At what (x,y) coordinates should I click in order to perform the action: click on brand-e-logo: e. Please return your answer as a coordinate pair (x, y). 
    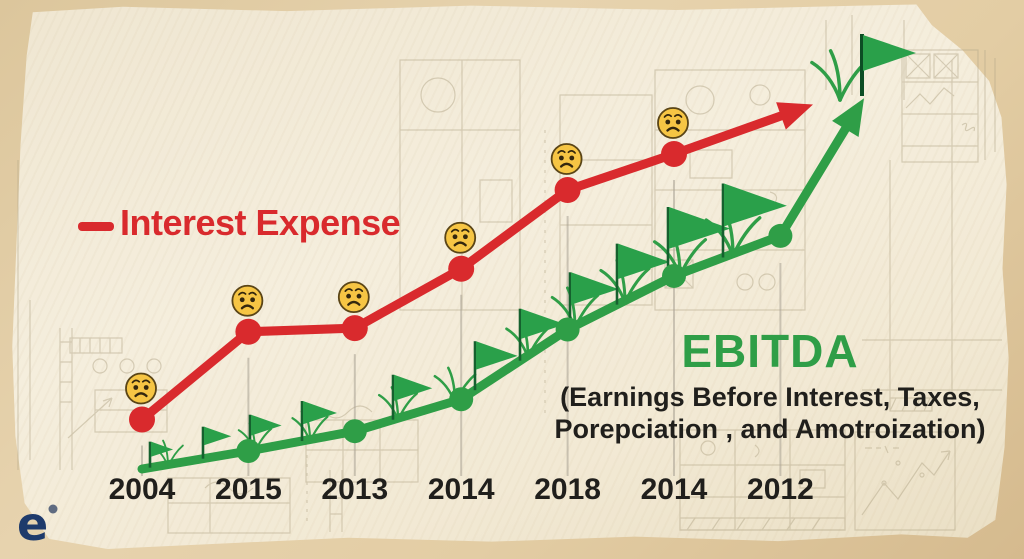
    Looking at the image, I should click on (37, 524).